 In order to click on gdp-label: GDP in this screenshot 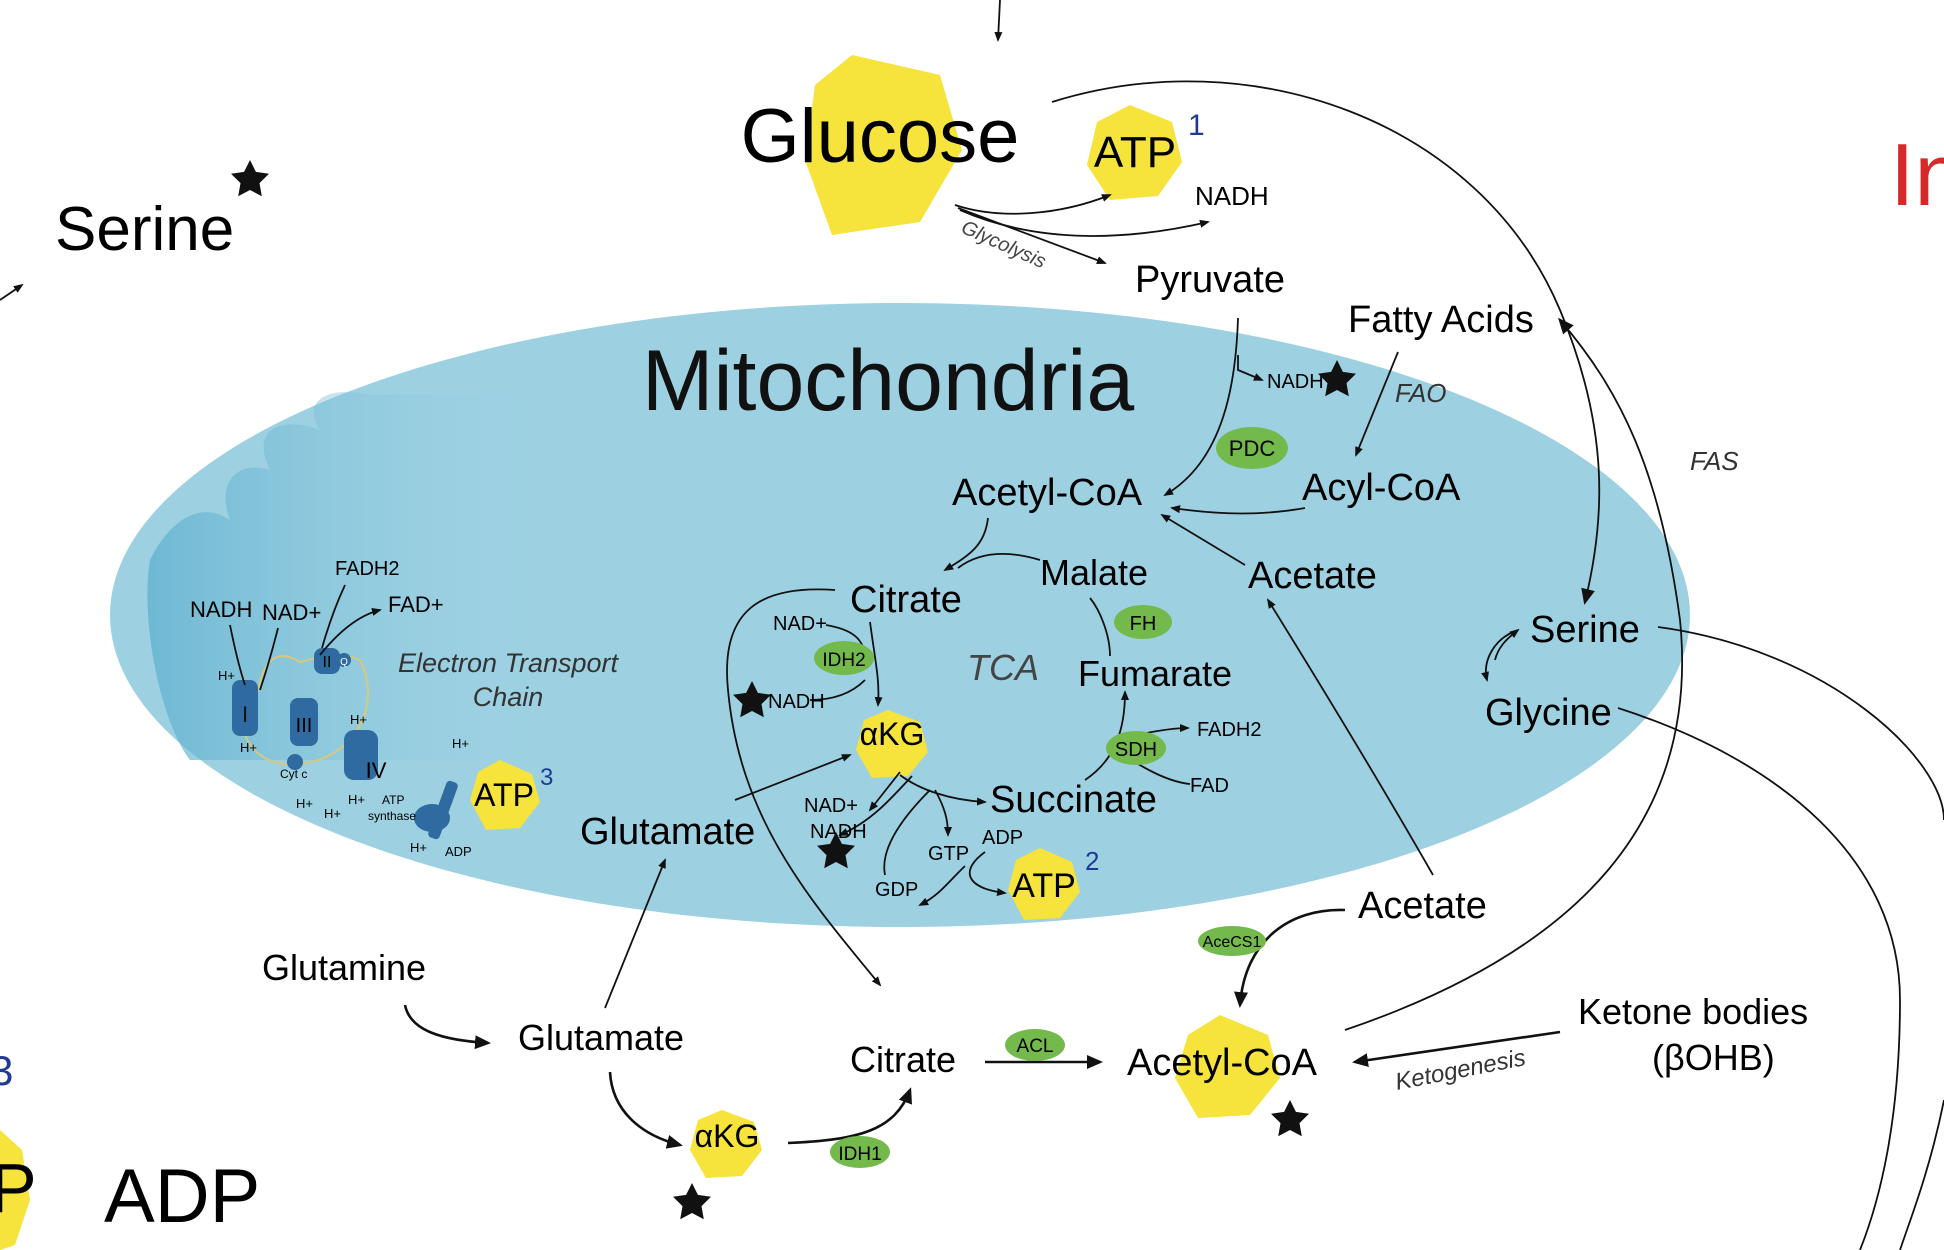, I will do `click(896, 890)`.